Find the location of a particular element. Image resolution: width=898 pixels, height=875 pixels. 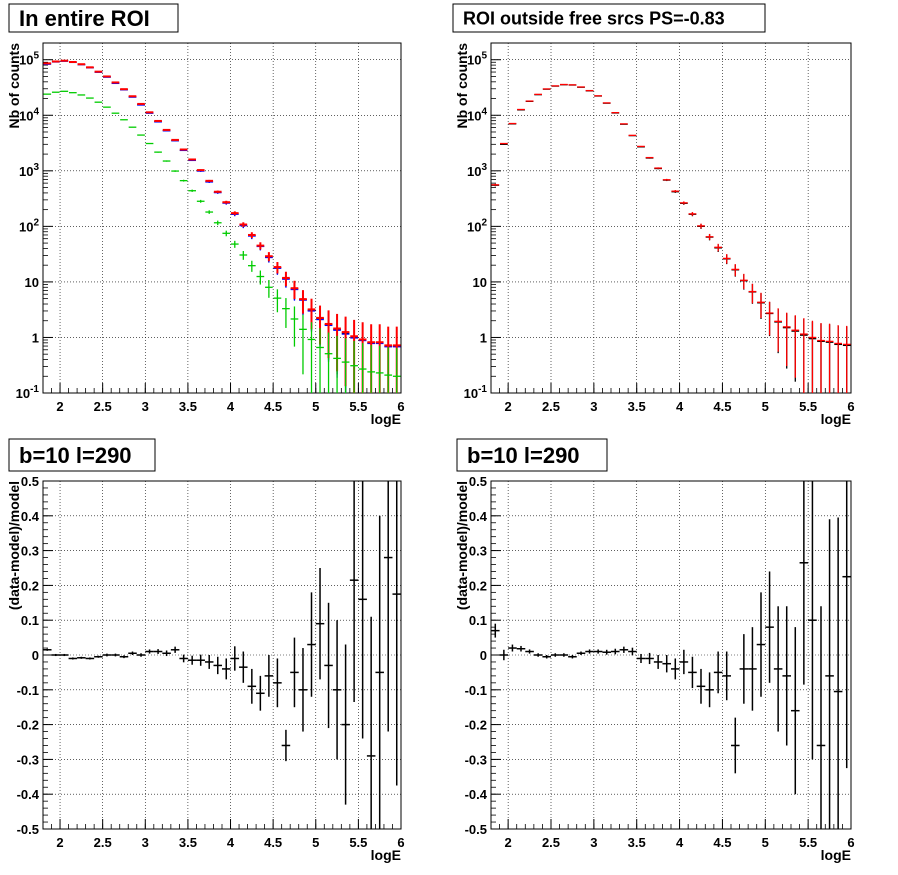

chart-title: ROI outside free srcs PS=-0.83 is located at coordinates (594, 18).